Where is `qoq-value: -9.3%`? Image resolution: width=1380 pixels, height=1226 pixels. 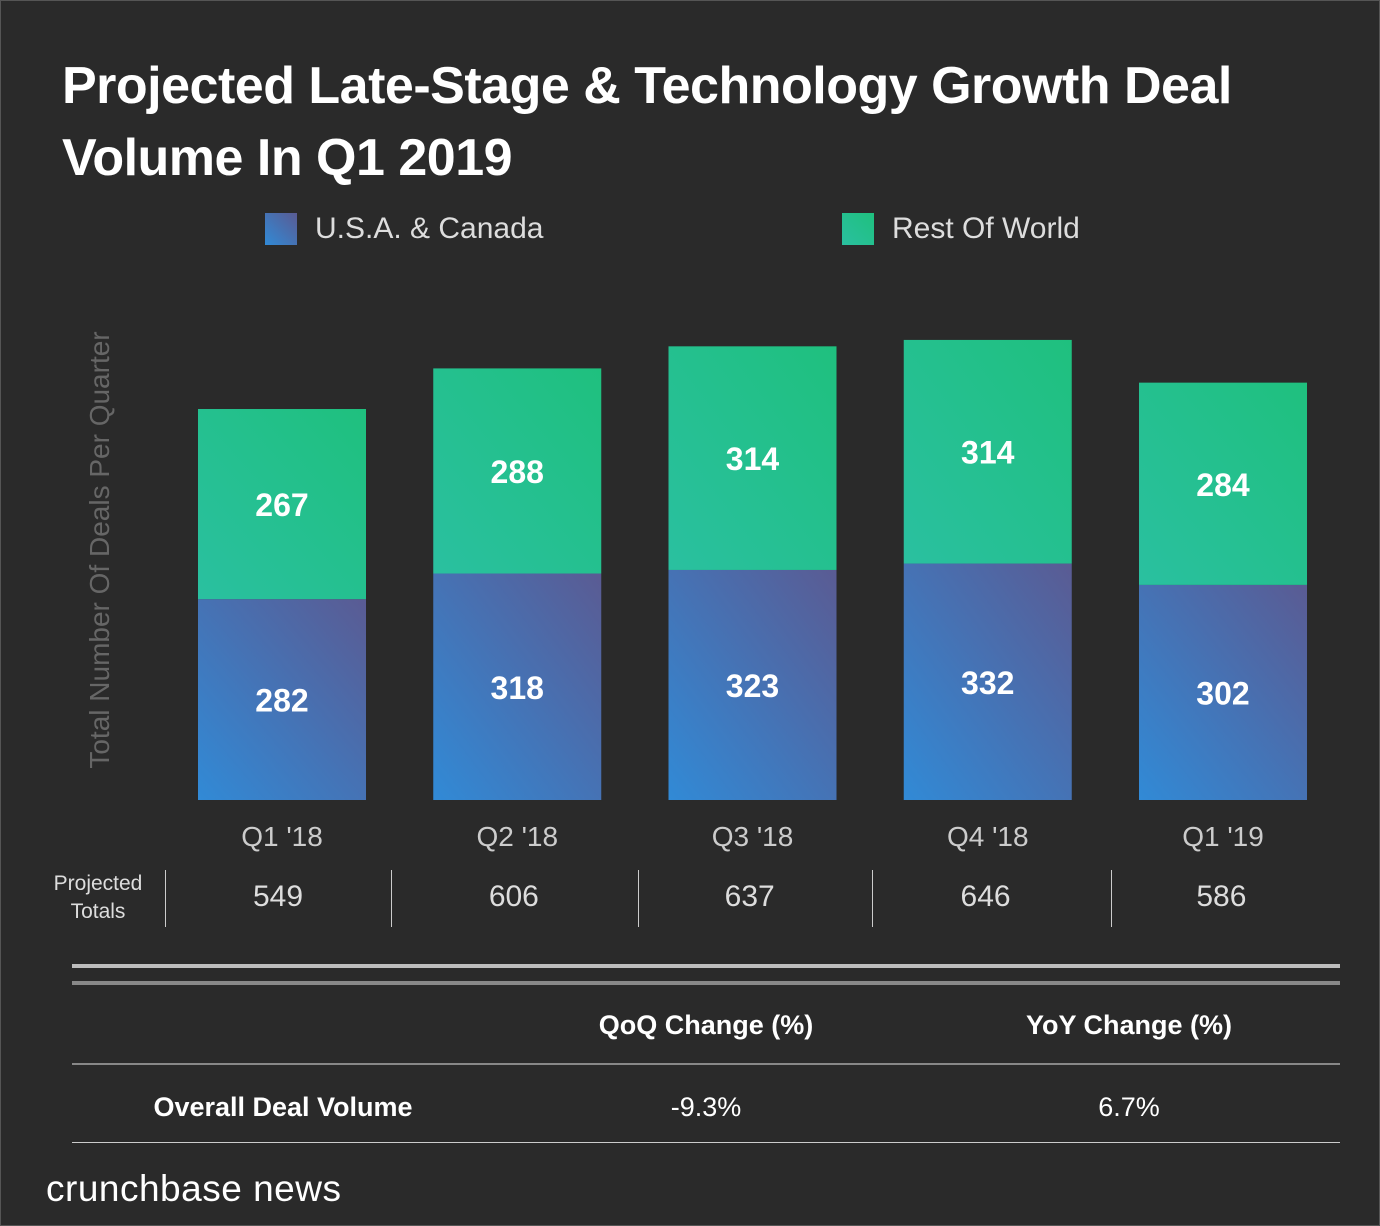 qoq-value: -9.3% is located at coordinates (706, 1107).